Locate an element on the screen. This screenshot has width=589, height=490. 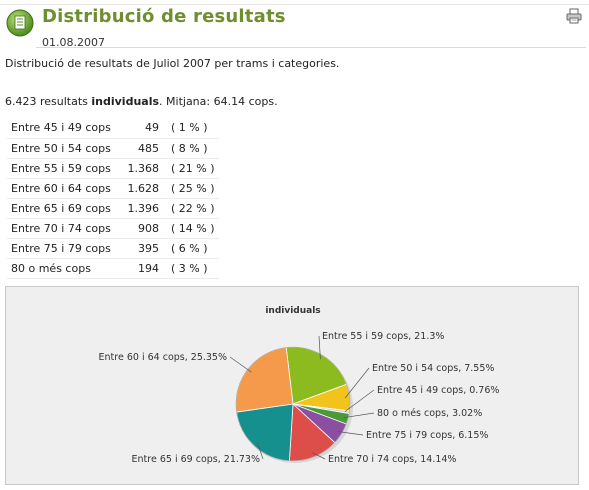
row-percent: ( 25 % ) is located at coordinates (191, 188).